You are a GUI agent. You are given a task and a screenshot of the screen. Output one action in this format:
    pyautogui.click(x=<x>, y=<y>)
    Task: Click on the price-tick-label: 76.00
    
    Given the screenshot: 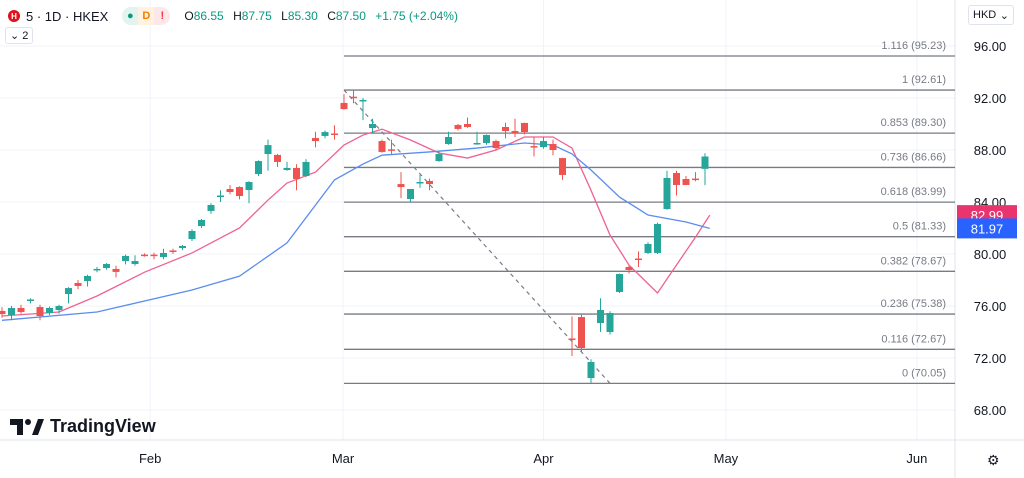 What is the action you would take?
    pyautogui.click(x=990, y=306)
    